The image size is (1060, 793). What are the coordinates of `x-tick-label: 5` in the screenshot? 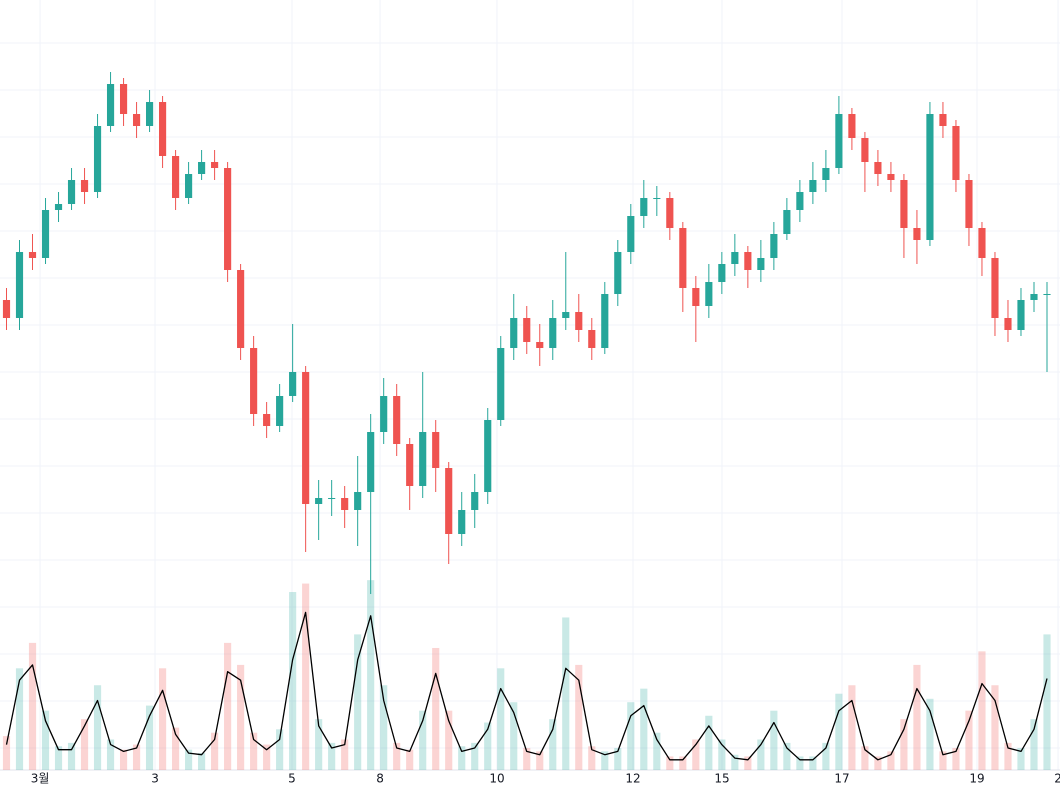 It's located at (292, 779).